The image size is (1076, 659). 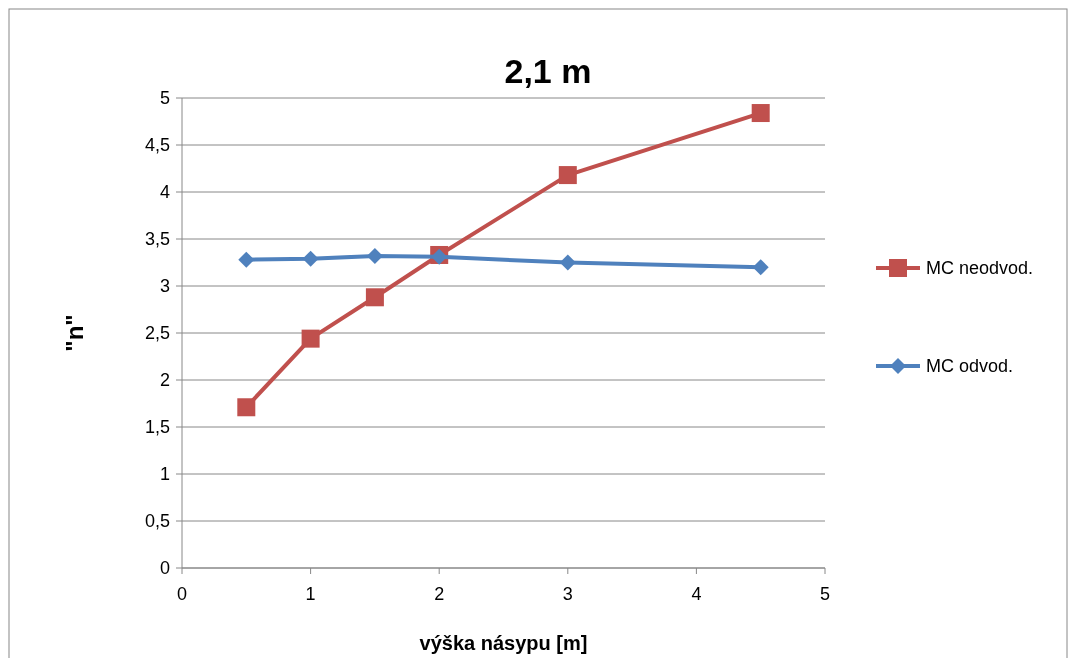 I want to click on y-tick-label: 4,5, so click(x=157, y=145).